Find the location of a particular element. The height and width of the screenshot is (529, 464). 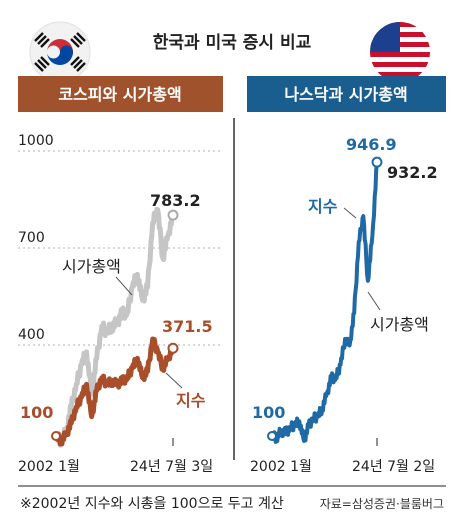

us-marketcap-end-label: 932.2 is located at coordinates (412, 172).